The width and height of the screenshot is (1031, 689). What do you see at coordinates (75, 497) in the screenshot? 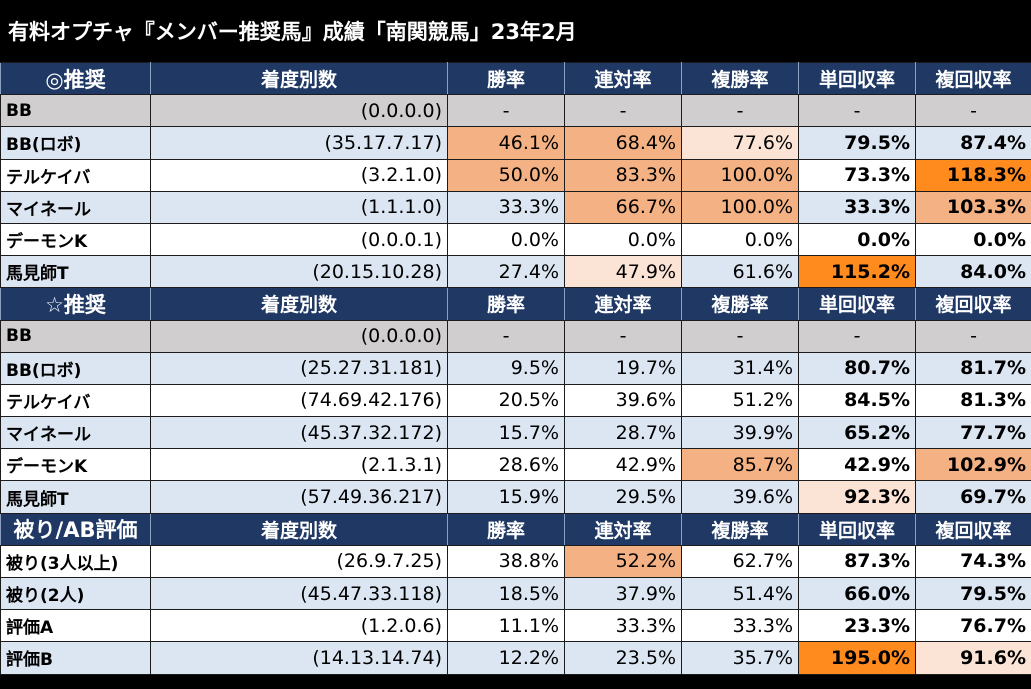
I see `row-label: 馬見師T` at bounding box center [75, 497].